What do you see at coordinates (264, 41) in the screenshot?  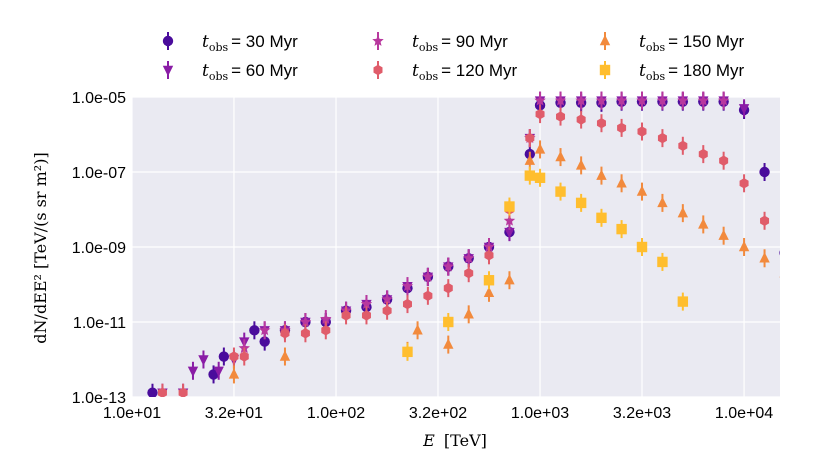 I see `legend-label-value: = 30 Myr` at bounding box center [264, 41].